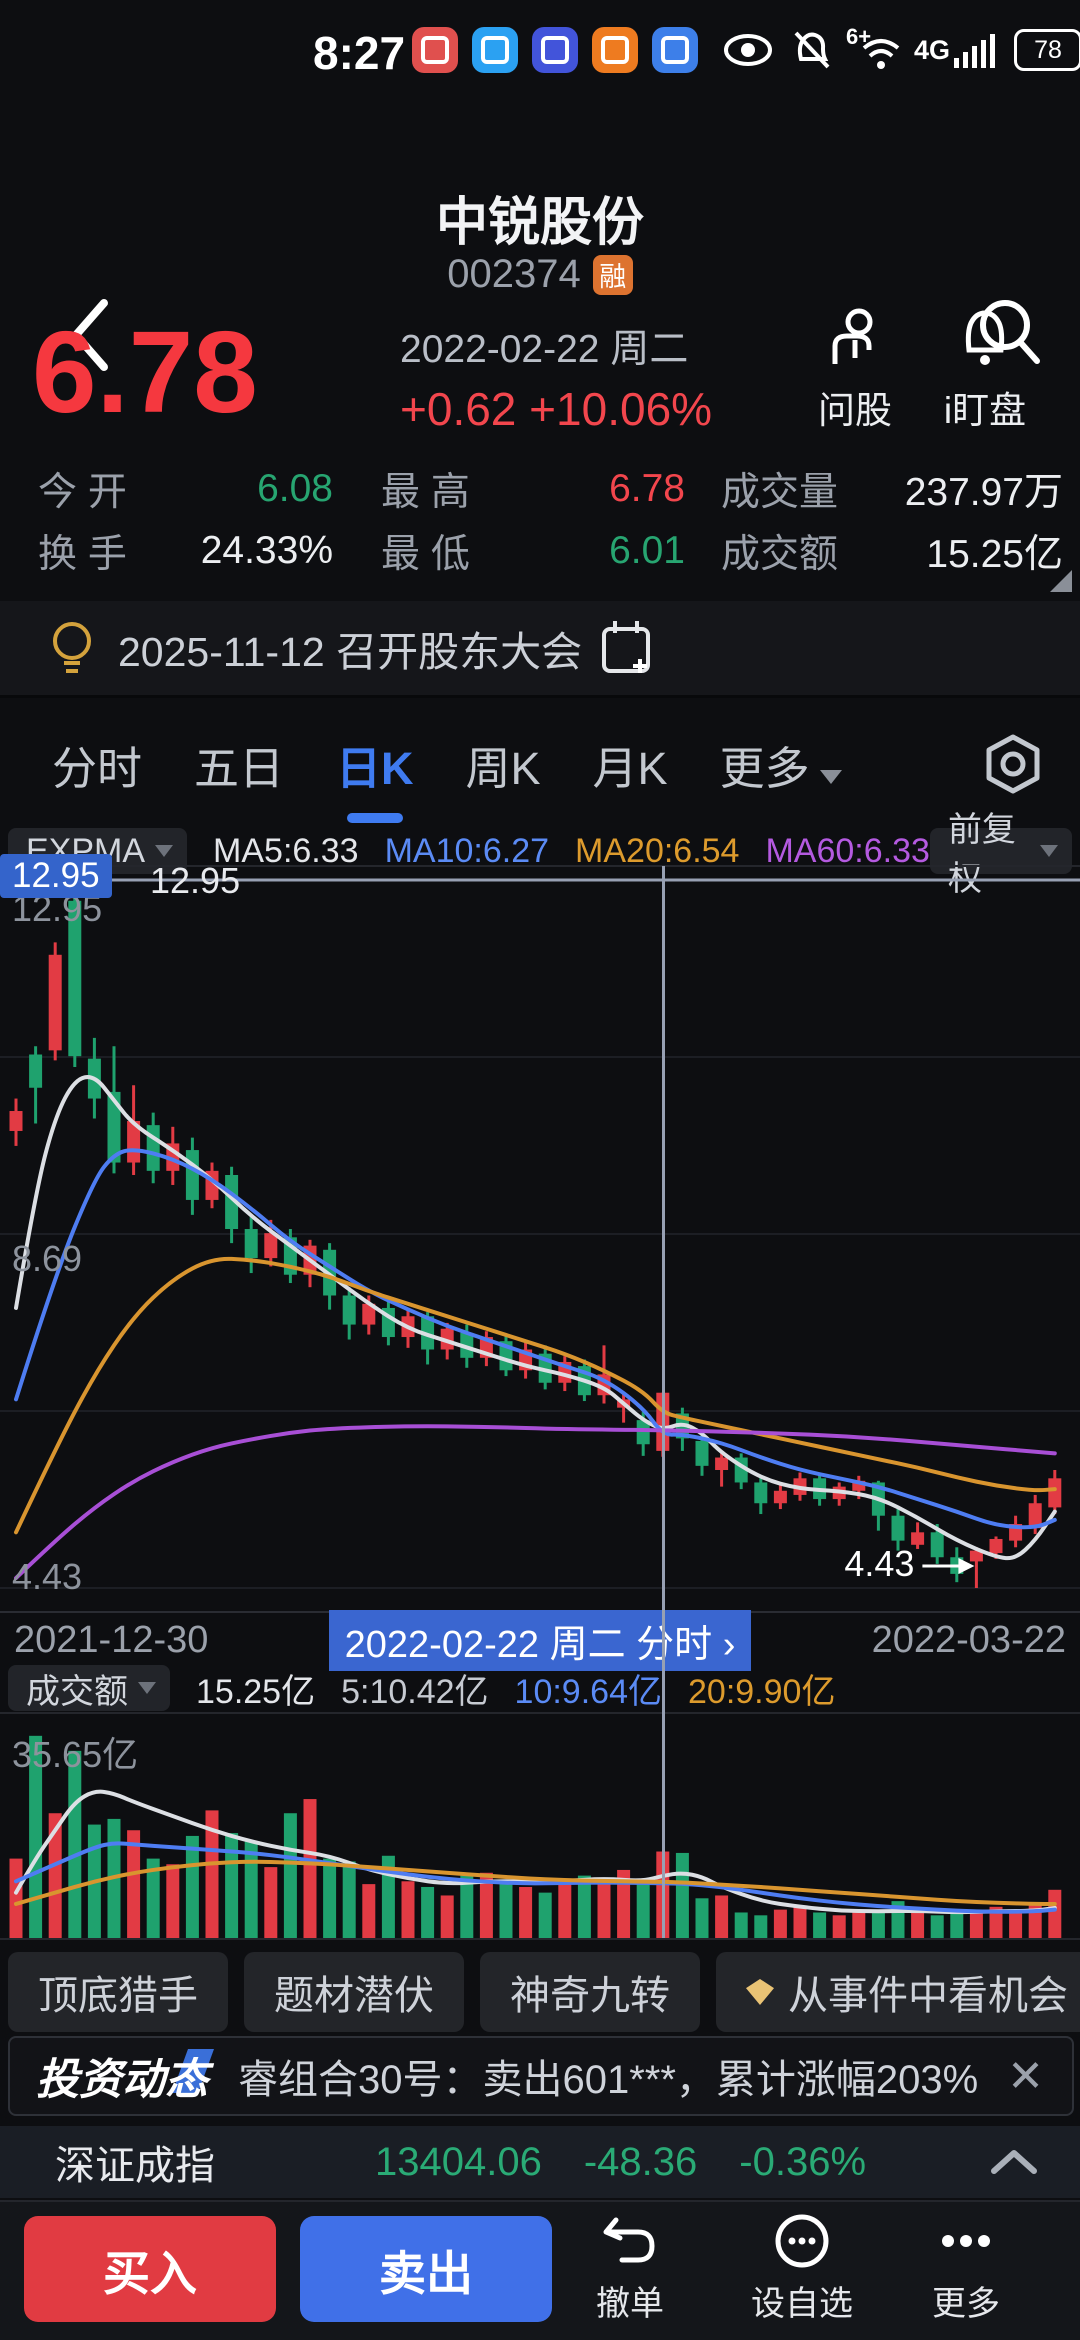 This screenshot has width=1080, height=2340. What do you see at coordinates (435, 50) in the screenshot?
I see `app-icon-red` at bounding box center [435, 50].